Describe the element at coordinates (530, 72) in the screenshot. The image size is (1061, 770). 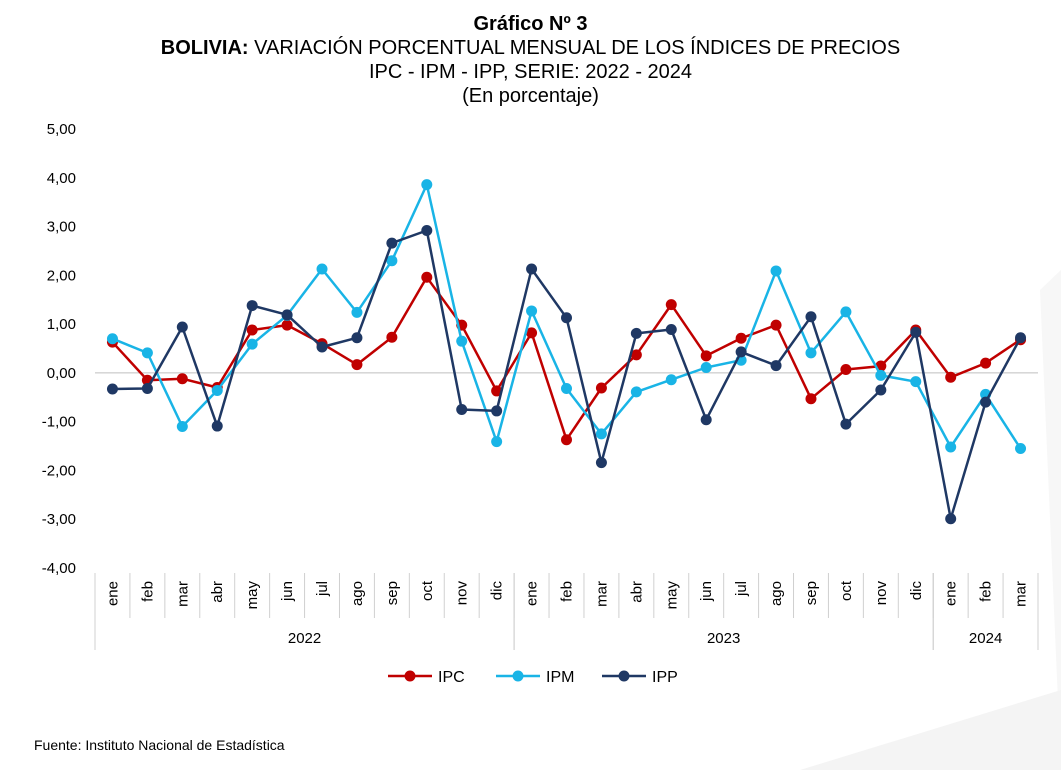
I see `chart-series-line: IPC - IPM - IPP, SERIE: 2022 - 2024` at that location.